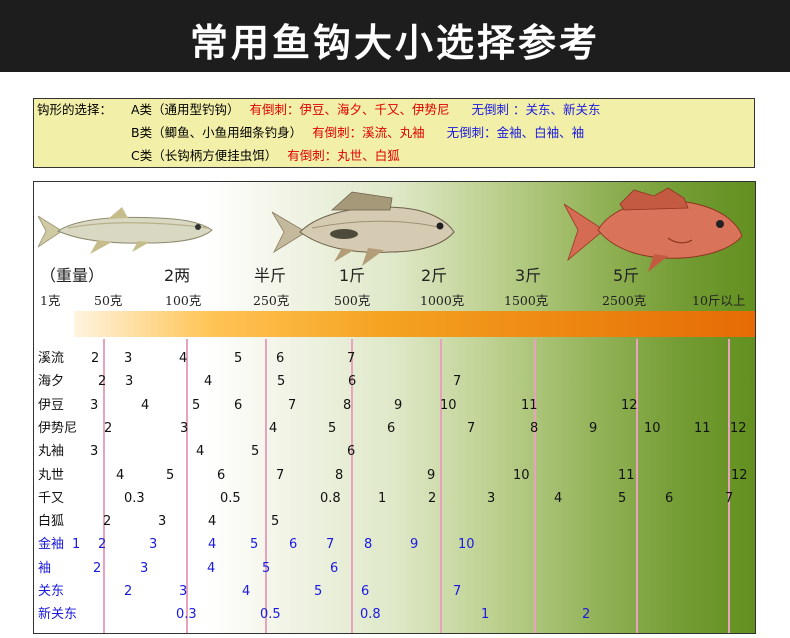  What do you see at coordinates (528, 275) in the screenshot?
I see `weight-label-cn: 3斤` at bounding box center [528, 275].